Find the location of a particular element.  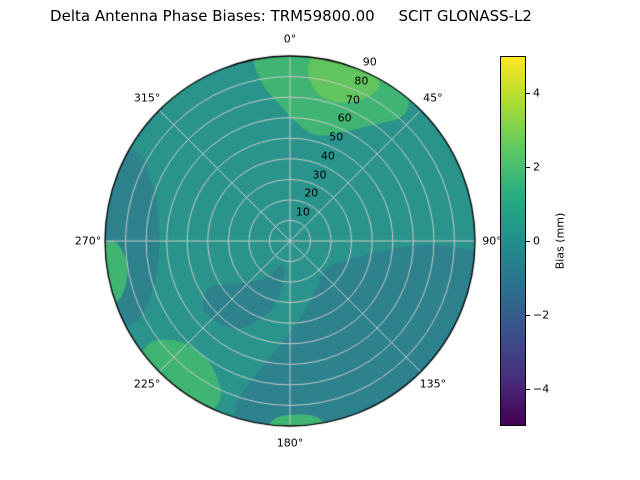

colorbar-label: Bias (mm) is located at coordinates (560, 241).